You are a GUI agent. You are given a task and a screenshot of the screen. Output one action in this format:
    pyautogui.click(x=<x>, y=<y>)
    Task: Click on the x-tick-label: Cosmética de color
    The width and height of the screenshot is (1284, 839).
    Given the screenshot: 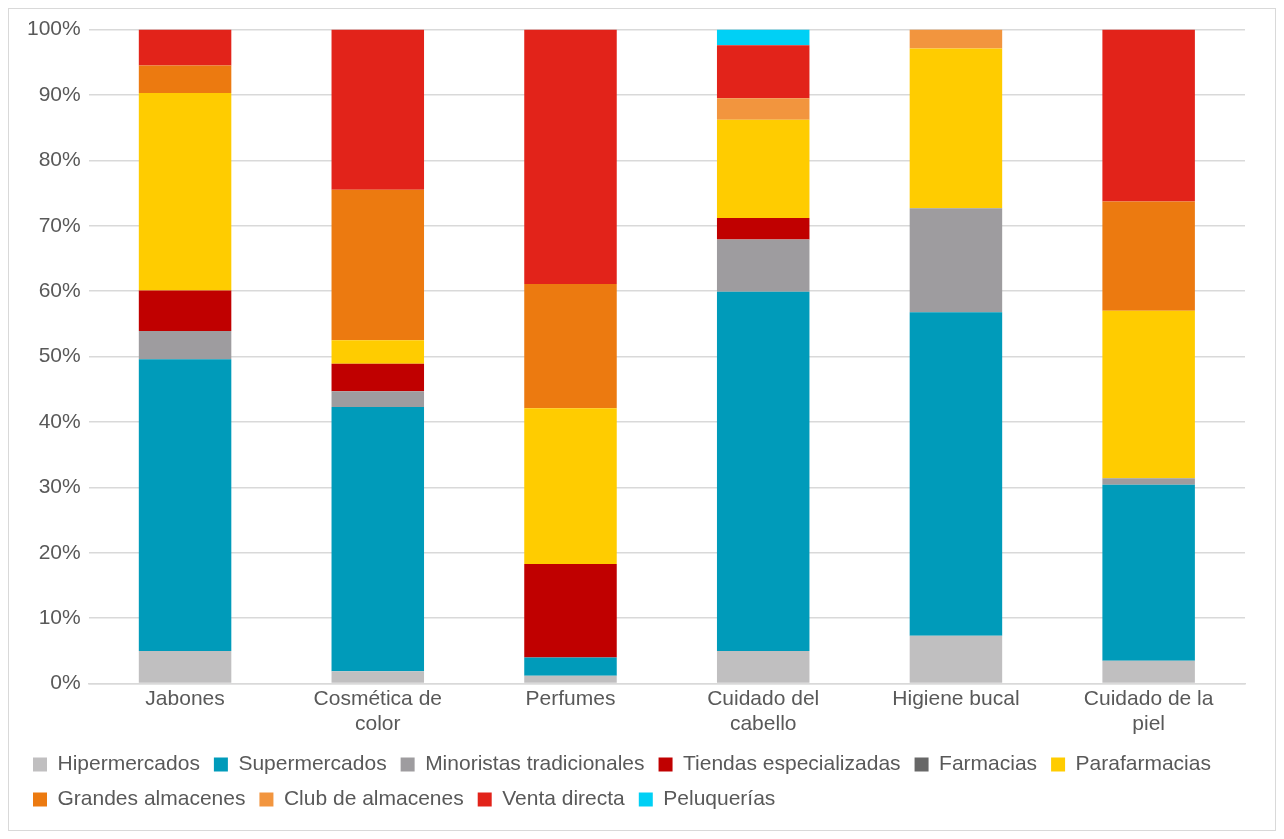 What is the action you would take?
    pyautogui.click(x=377, y=710)
    